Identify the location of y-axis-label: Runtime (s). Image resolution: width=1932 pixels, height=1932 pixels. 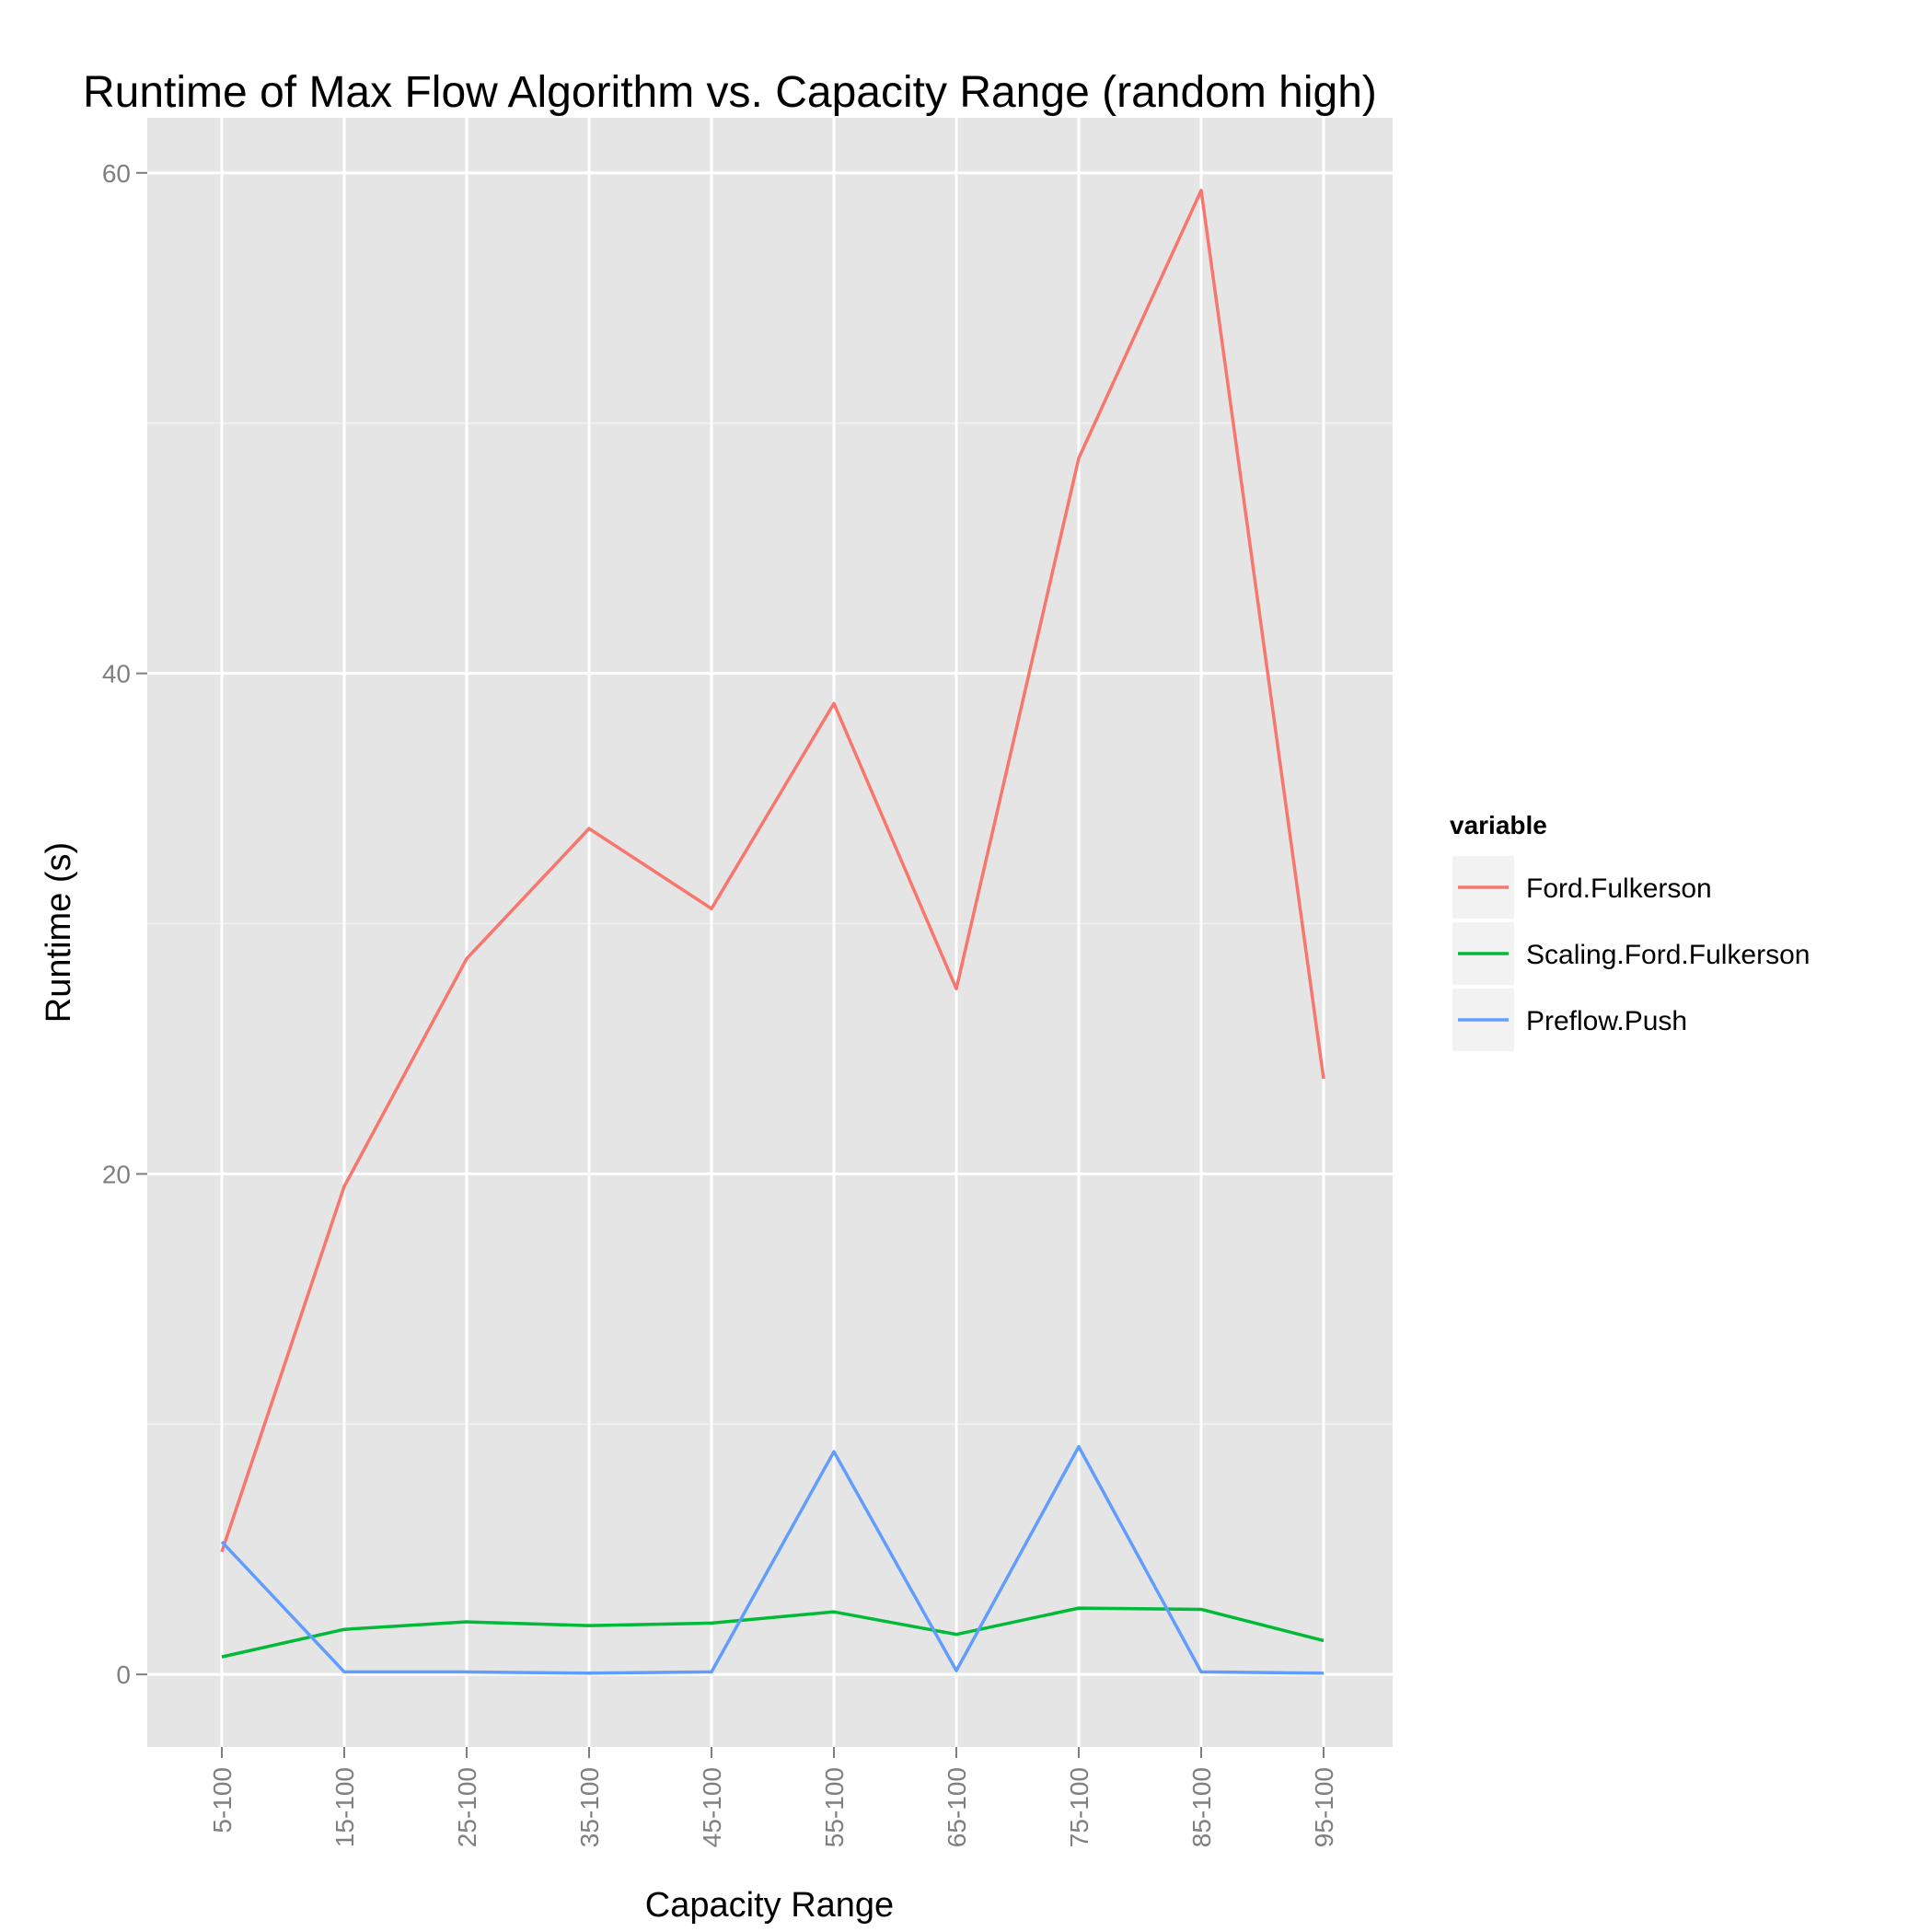
(59, 933).